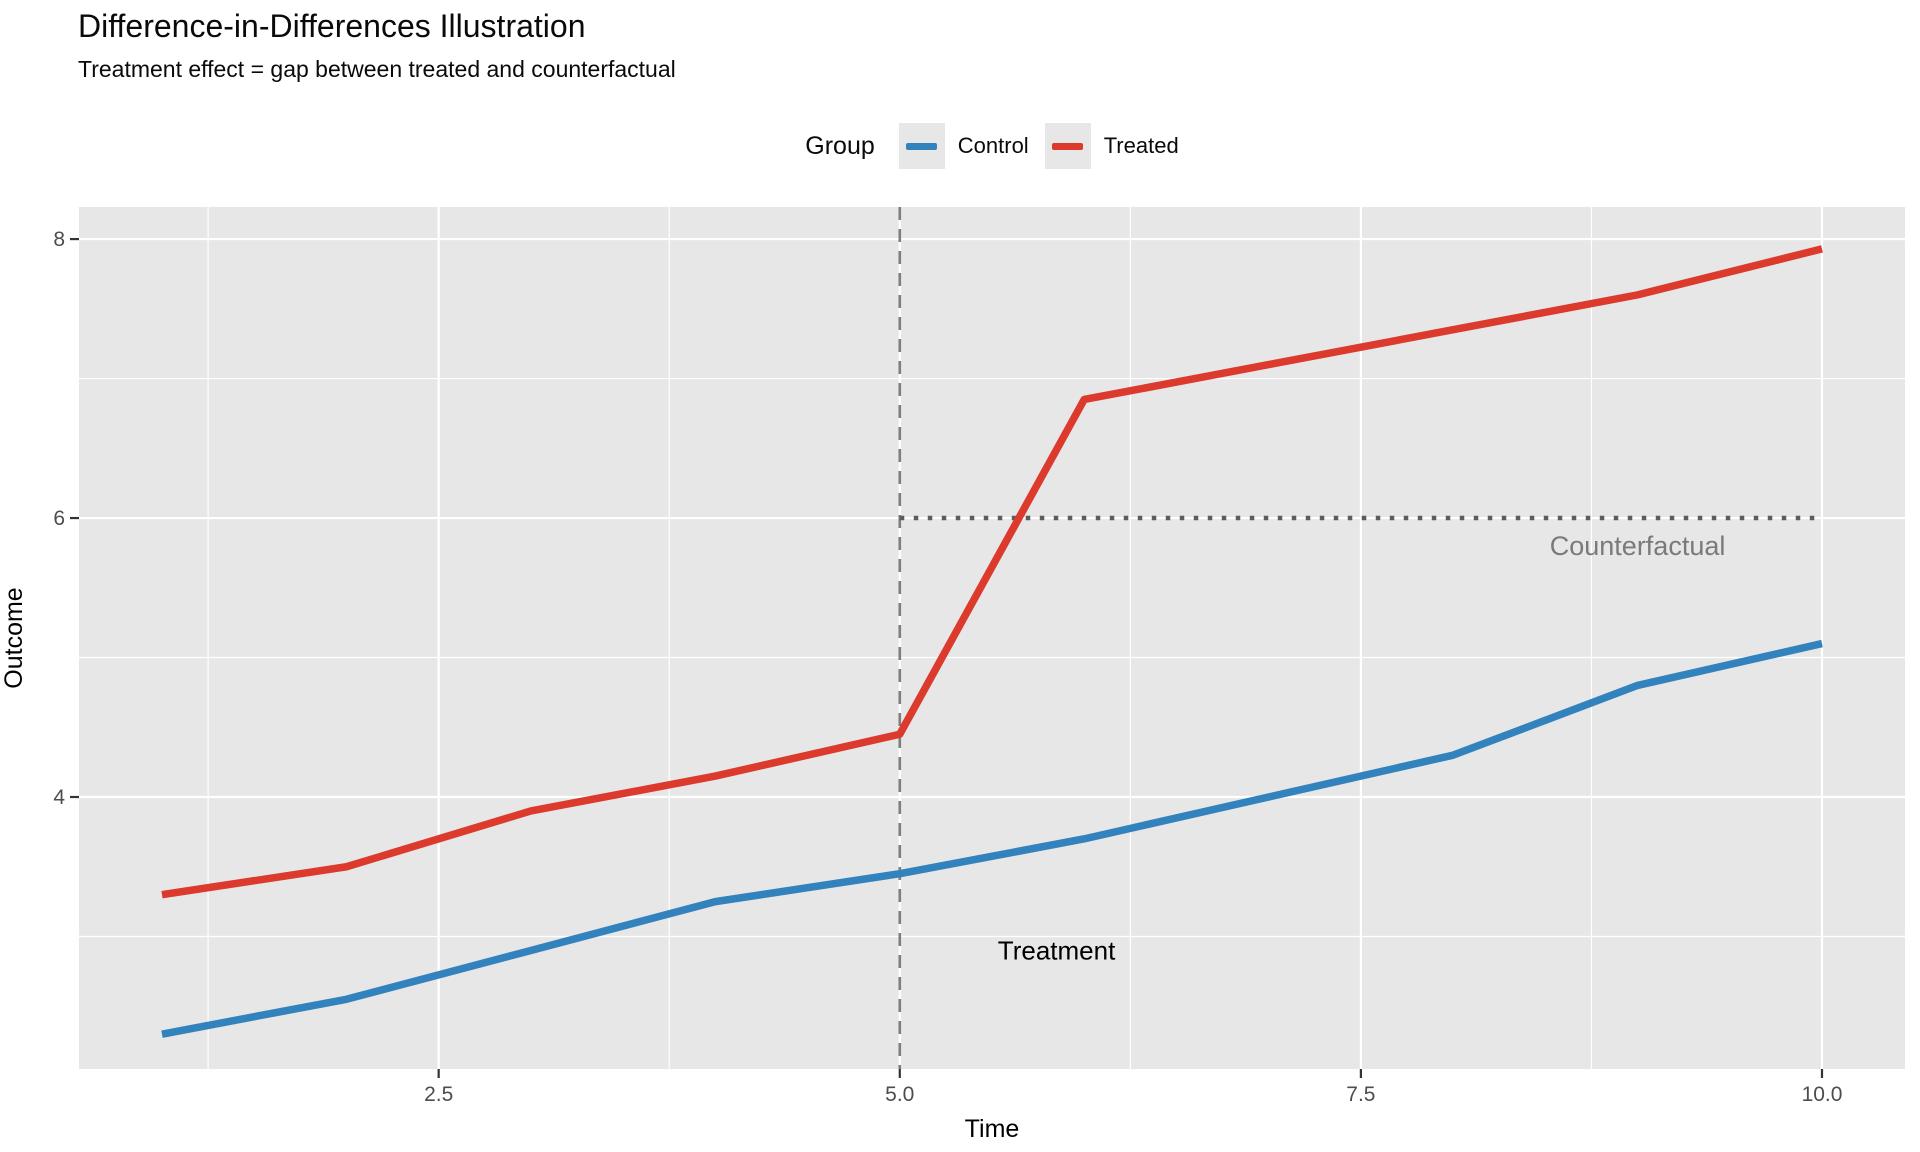 The height and width of the screenshot is (1152, 1920). What do you see at coordinates (1141, 145) in the screenshot?
I see `legend-label-treated: Treated` at bounding box center [1141, 145].